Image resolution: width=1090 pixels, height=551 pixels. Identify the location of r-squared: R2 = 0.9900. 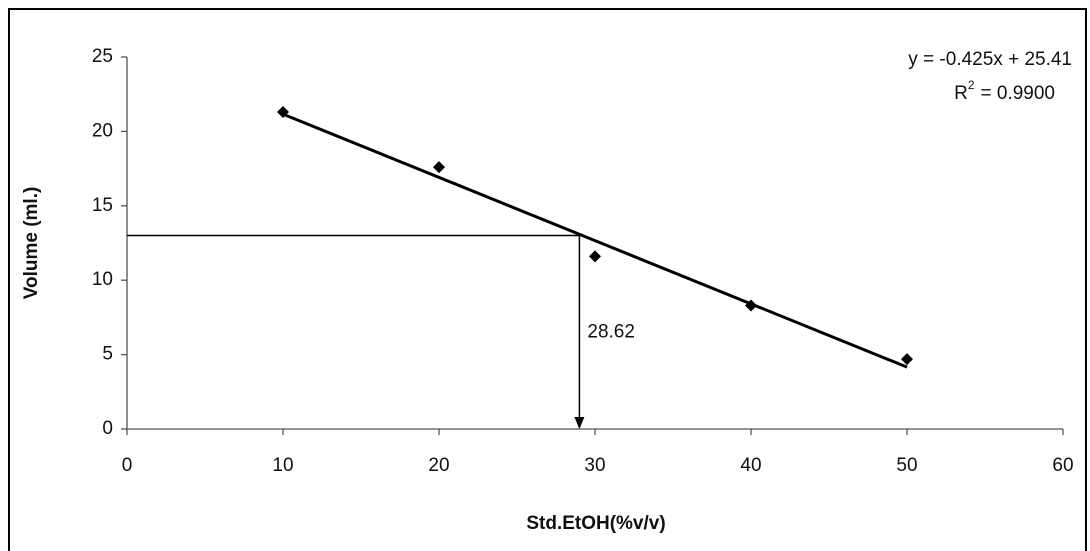
(1004, 91).